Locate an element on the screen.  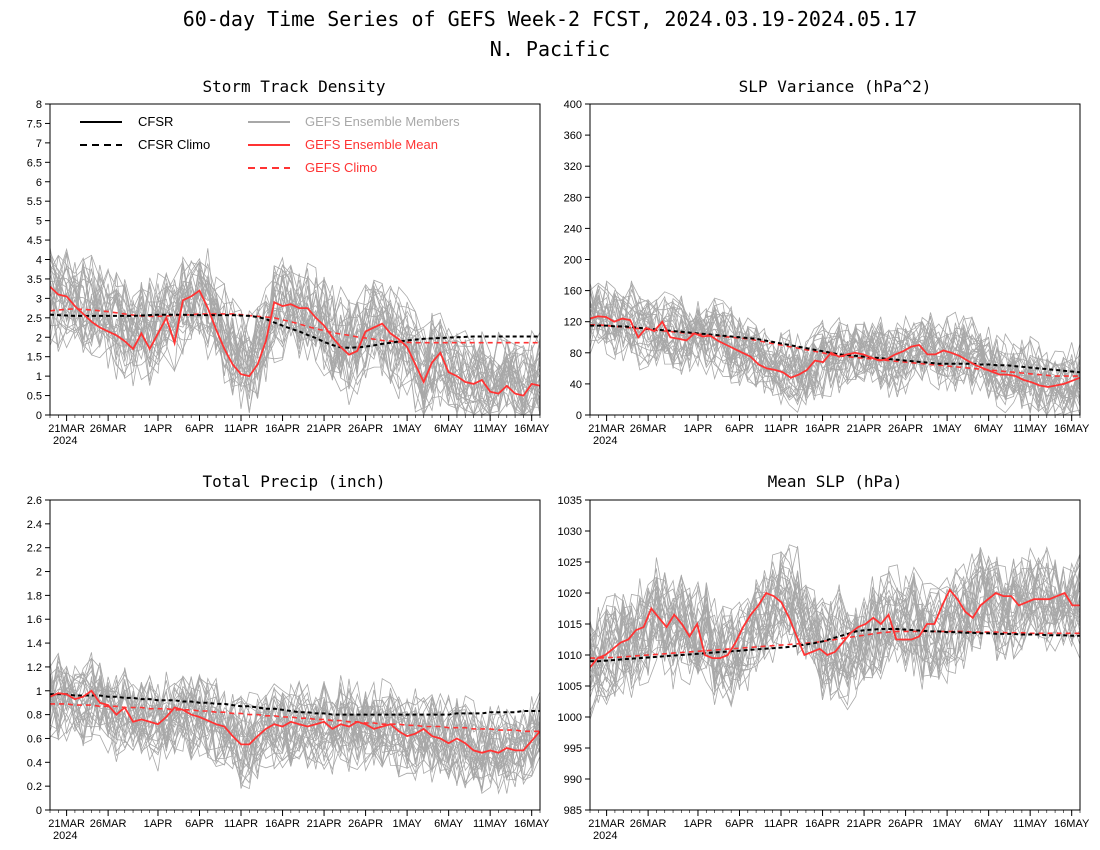
x-tick-label: 11MAY is located at coordinates (1030, 429).